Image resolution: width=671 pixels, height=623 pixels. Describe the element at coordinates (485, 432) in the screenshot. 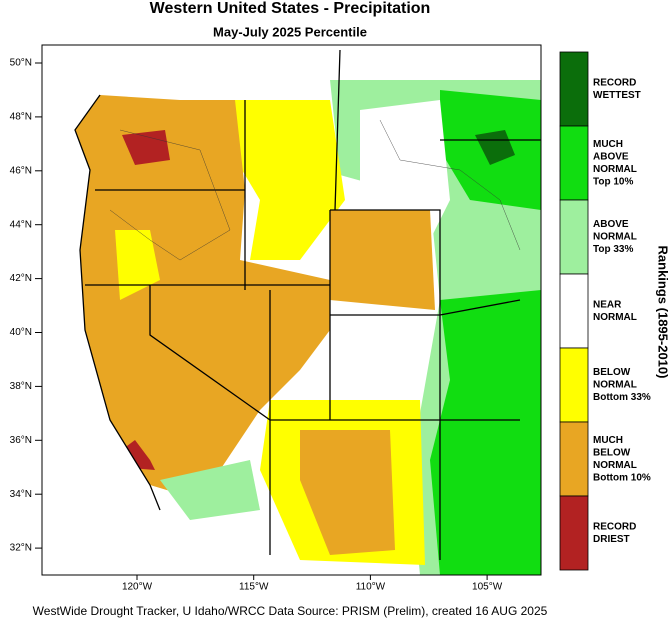

I see `region-much-above` at that location.